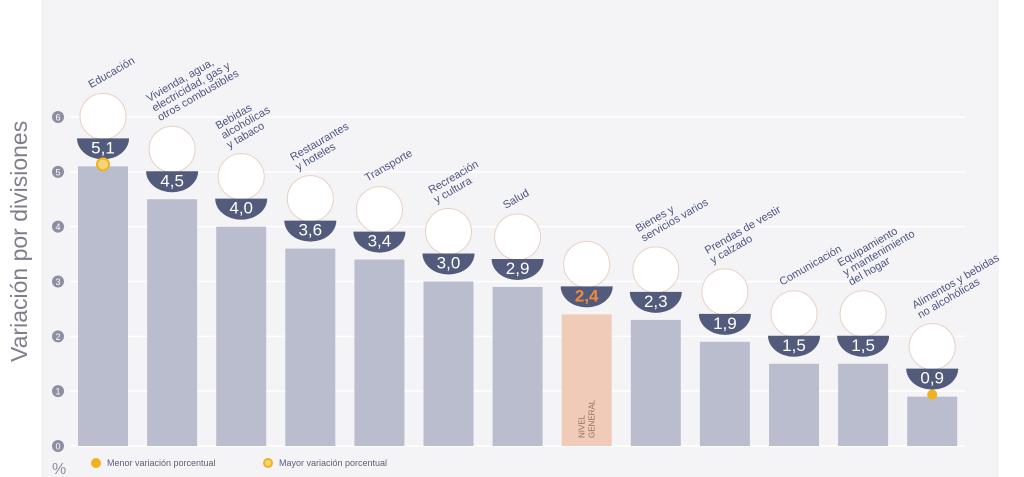 The width and height of the screenshot is (1024, 477). What do you see at coordinates (879, 254) in the screenshot?
I see `category-label: Equipamientoy mantenimientodel hogar` at bounding box center [879, 254].